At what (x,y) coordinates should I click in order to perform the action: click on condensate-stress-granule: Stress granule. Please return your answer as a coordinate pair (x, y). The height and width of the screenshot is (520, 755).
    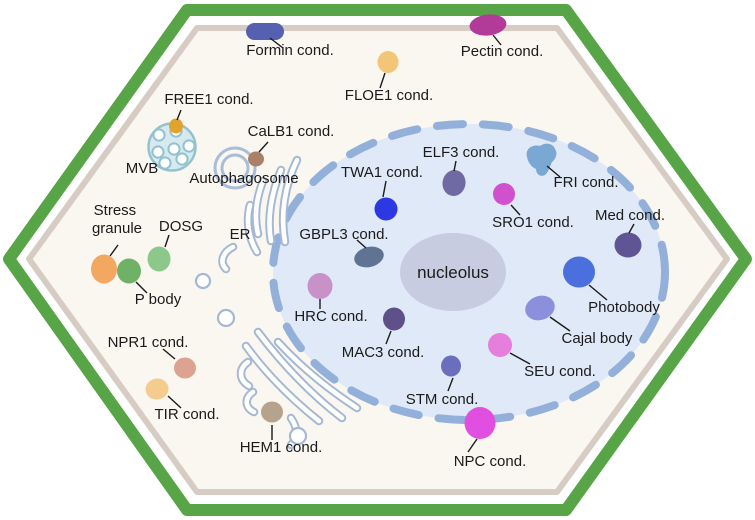
    Looking at the image, I should click on (116, 243).